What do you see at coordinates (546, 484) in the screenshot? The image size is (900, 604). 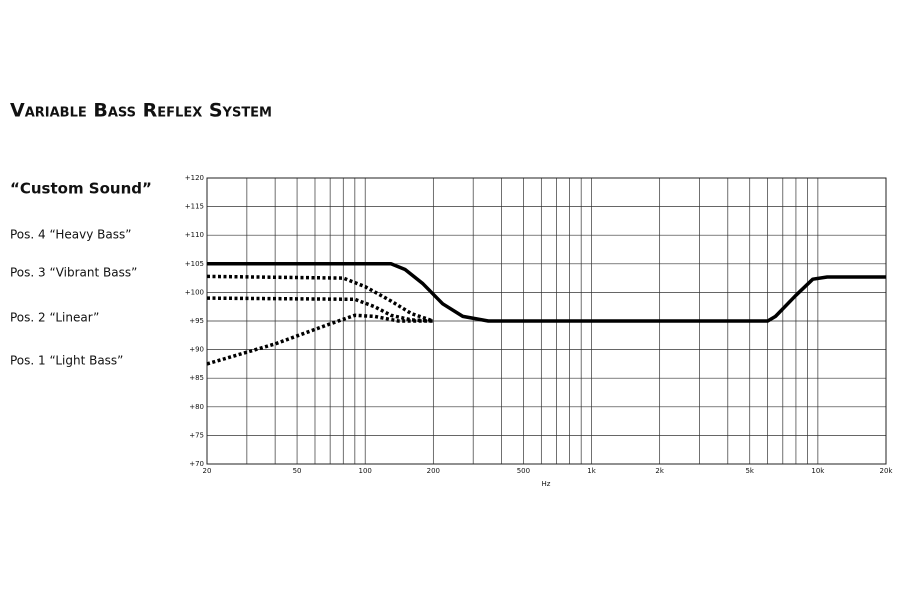 I see `x-axis-label: Hz` at bounding box center [546, 484].